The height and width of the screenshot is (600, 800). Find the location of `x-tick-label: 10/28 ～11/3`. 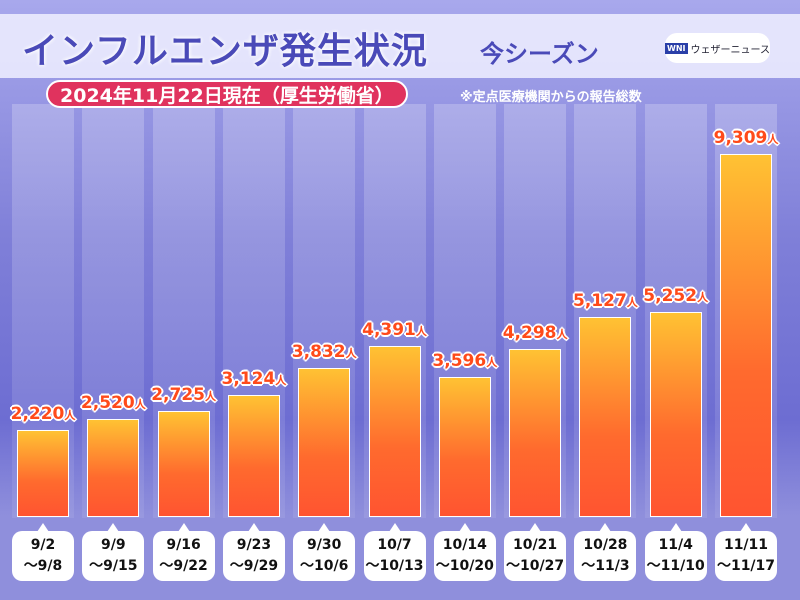

x-tick-label: 10/28 ～11/3 is located at coordinates (605, 552).